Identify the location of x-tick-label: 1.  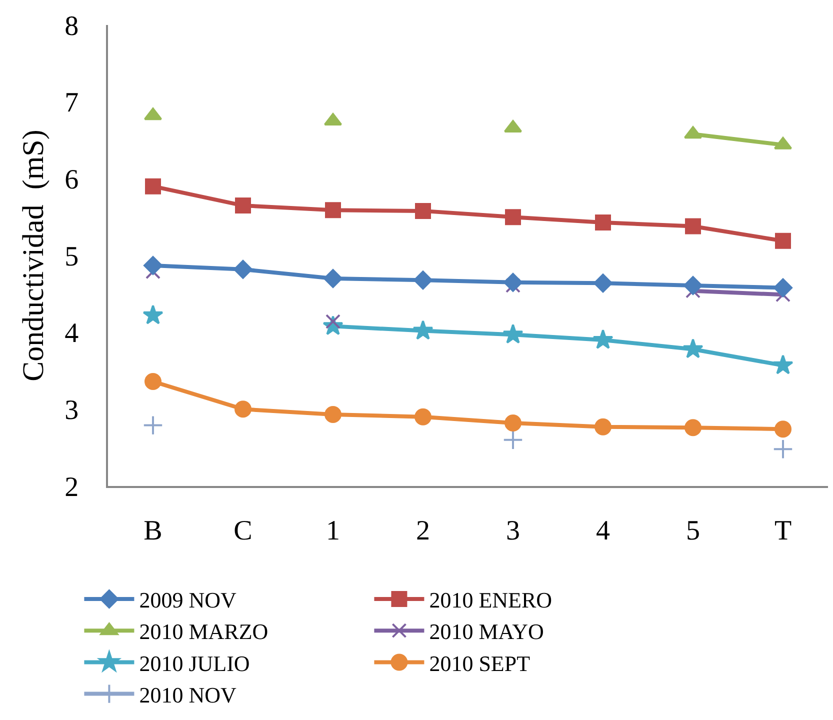
(333, 530).